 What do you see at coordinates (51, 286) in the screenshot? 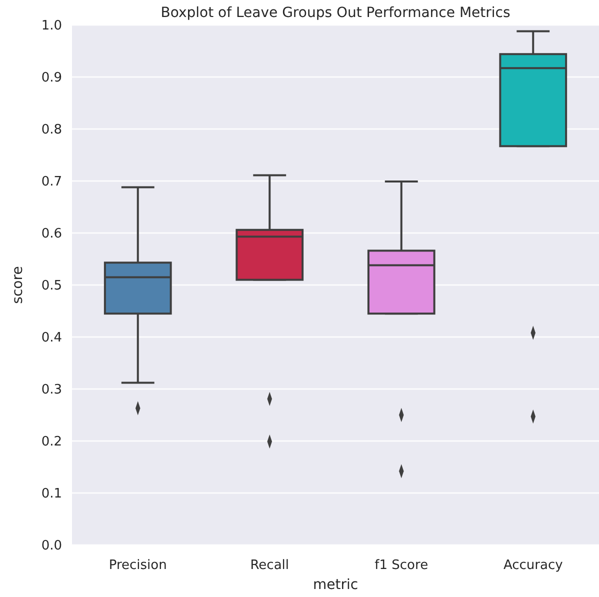
I see `y-tick-label: 0.5` at bounding box center [51, 286].